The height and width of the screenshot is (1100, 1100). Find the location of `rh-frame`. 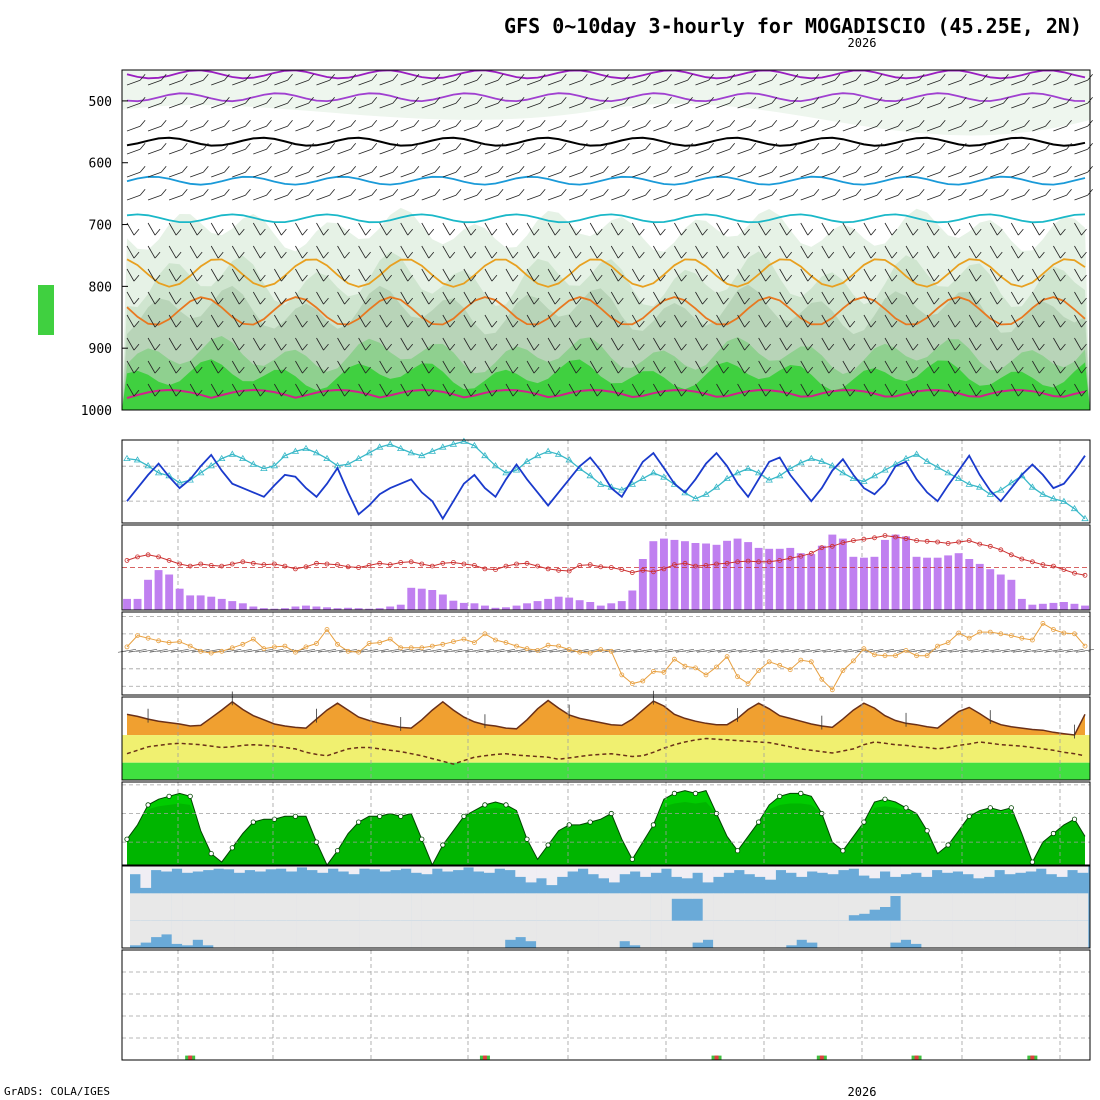

rh-frame is located at coordinates (606, 823).